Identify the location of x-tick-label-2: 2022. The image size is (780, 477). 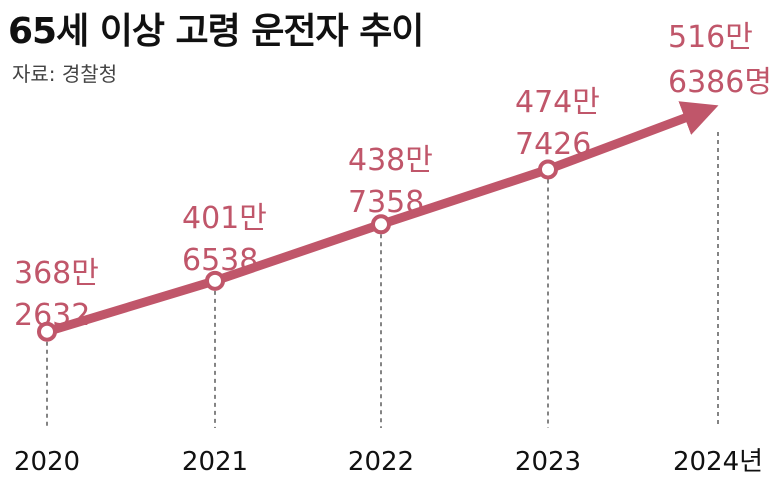
(381, 462).